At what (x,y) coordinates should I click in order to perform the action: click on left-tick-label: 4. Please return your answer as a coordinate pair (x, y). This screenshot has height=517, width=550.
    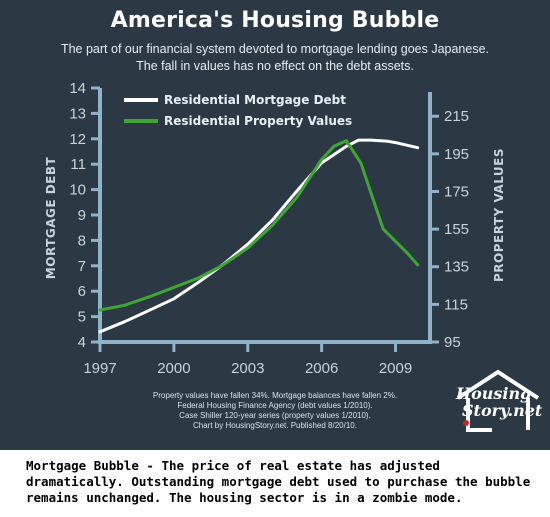
    Looking at the image, I should click on (82, 342).